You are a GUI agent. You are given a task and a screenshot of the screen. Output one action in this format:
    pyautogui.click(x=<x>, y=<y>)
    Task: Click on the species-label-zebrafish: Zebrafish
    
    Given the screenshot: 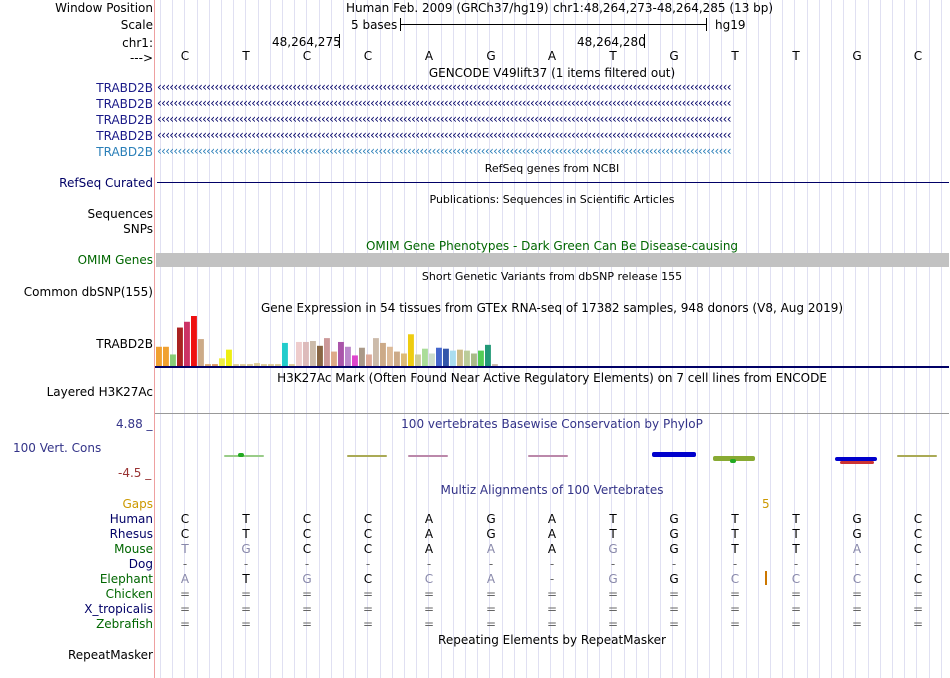 What is the action you would take?
    pyautogui.click(x=124, y=624)
    